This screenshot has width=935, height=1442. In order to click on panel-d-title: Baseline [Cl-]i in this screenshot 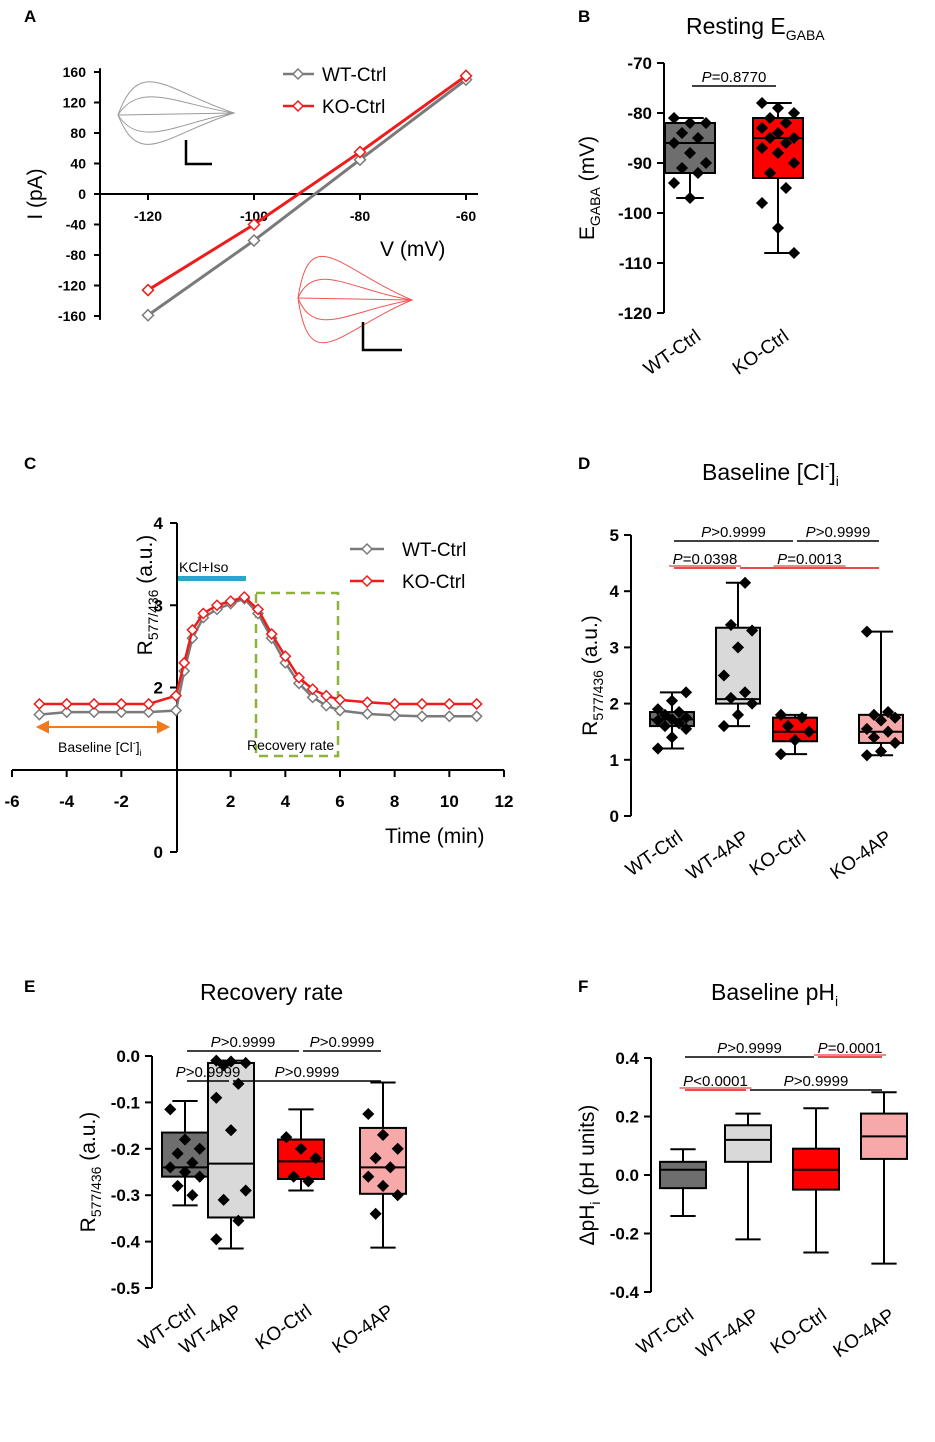, I will do `click(770, 473)`.